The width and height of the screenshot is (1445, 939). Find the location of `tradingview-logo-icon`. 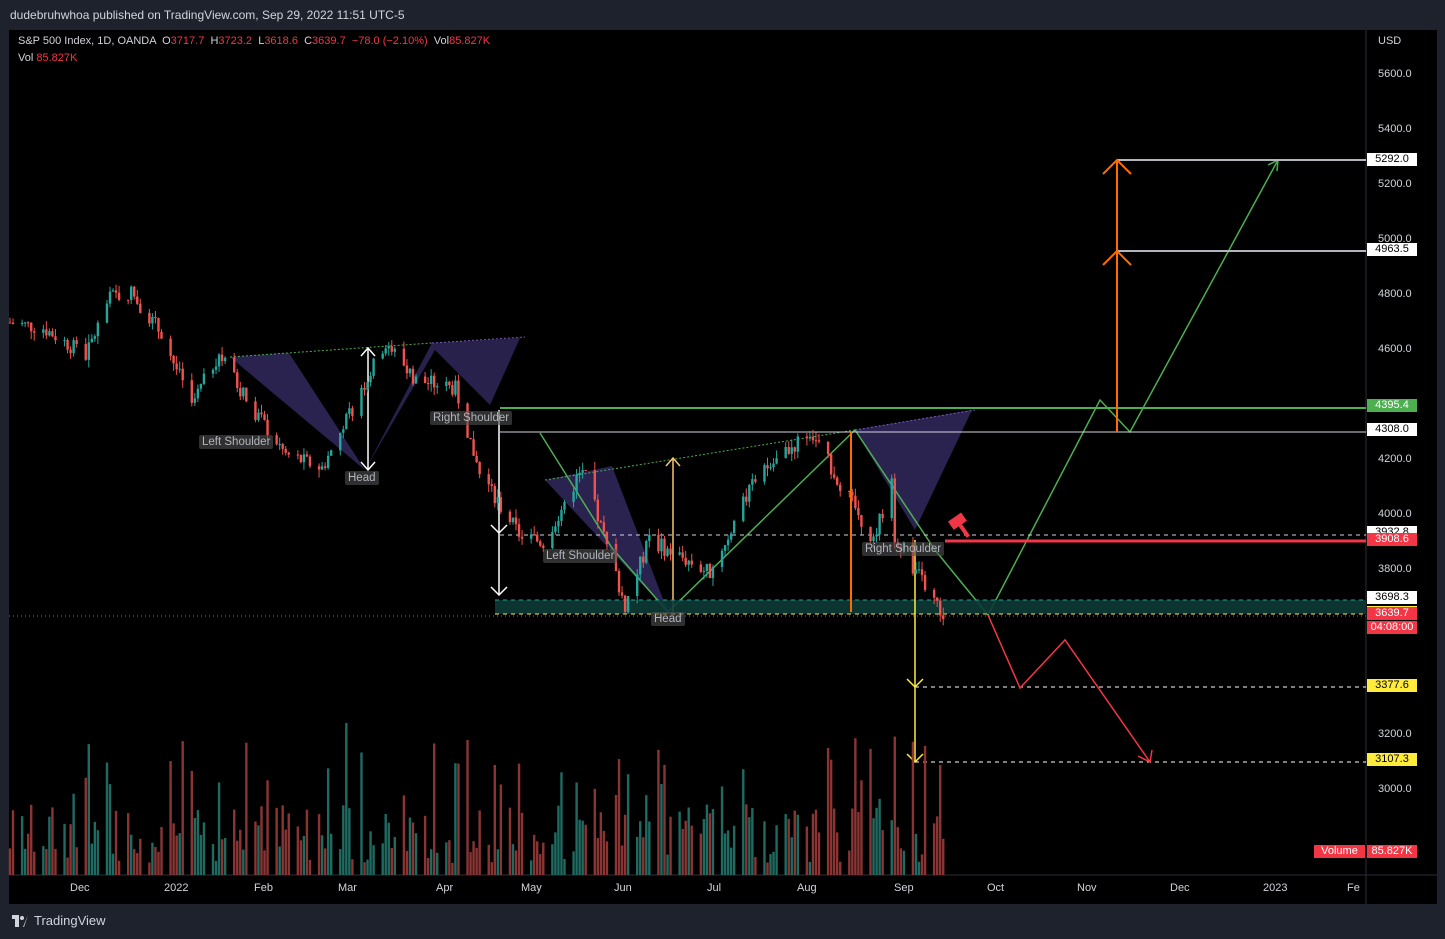

tradingview-logo-icon is located at coordinates (20, 920).